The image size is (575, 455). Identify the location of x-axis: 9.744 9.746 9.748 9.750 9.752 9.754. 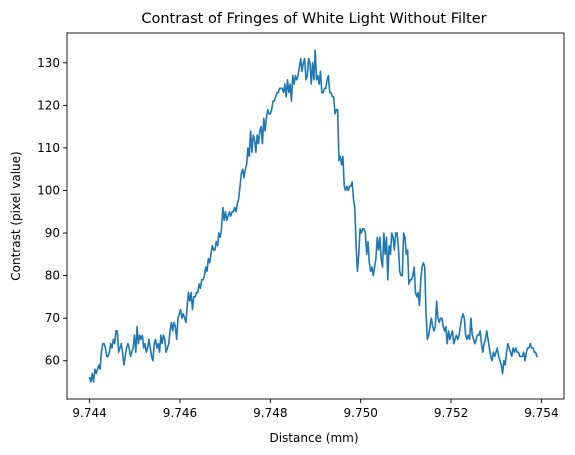
(315, 409).